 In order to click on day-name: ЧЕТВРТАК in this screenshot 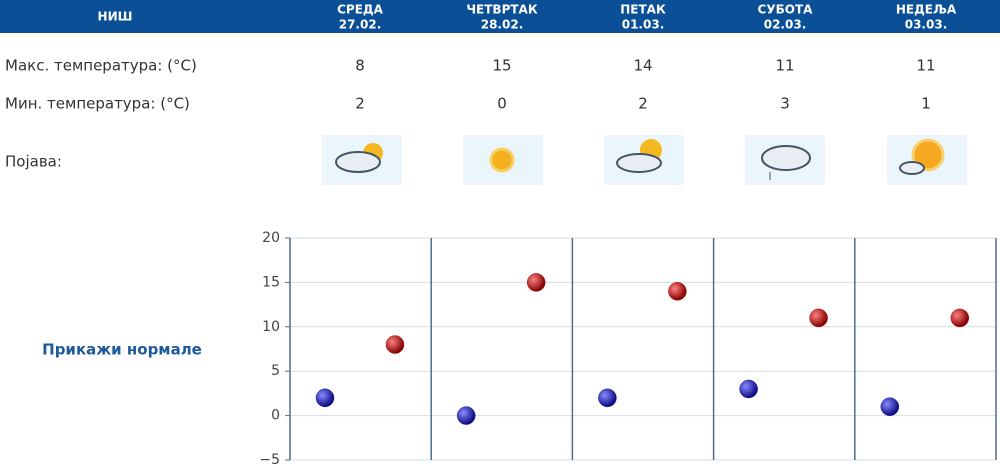, I will do `click(501, 10)`.